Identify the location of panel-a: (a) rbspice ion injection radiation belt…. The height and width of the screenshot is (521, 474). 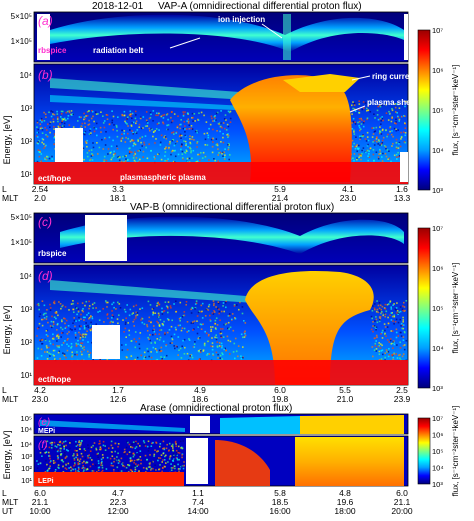
(210, 37).